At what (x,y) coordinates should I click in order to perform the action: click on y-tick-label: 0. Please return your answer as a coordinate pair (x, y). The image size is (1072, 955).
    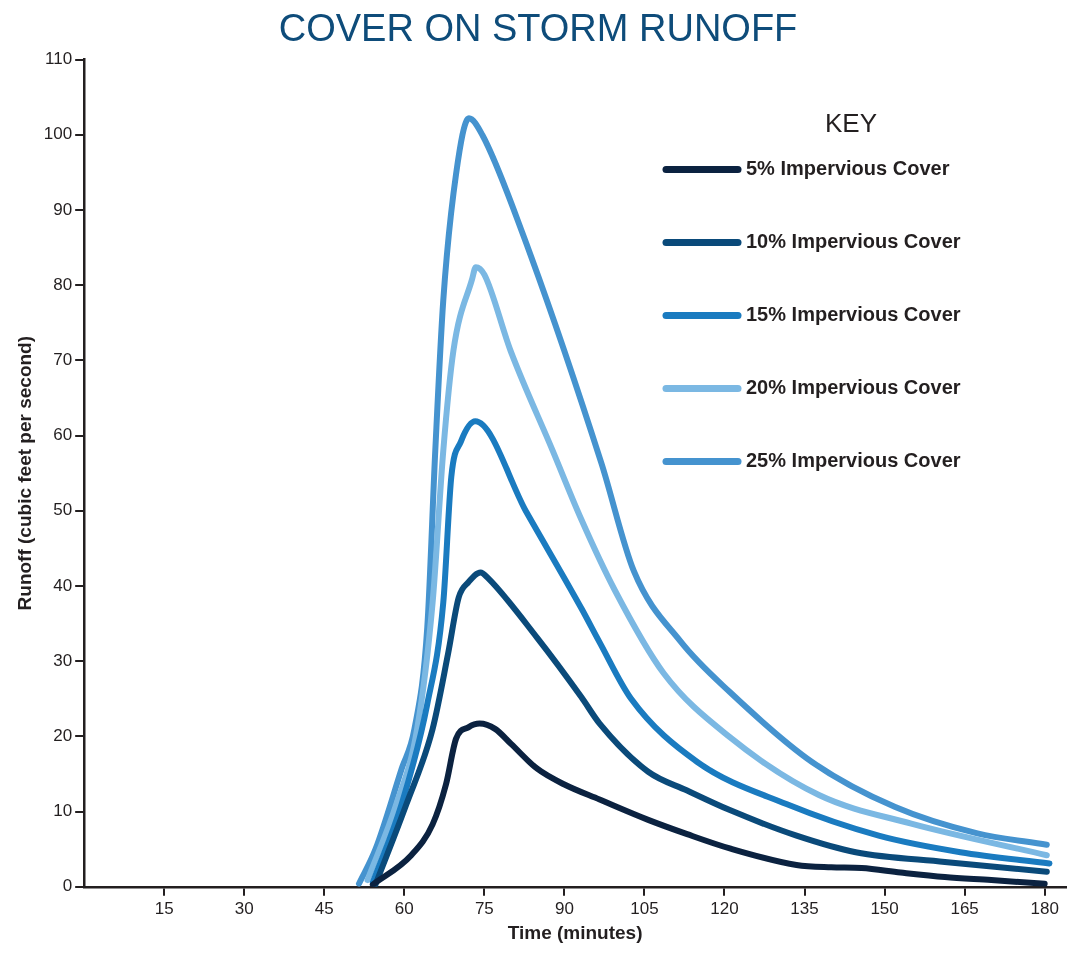
    Looking at the image, I should click on (67, 886).